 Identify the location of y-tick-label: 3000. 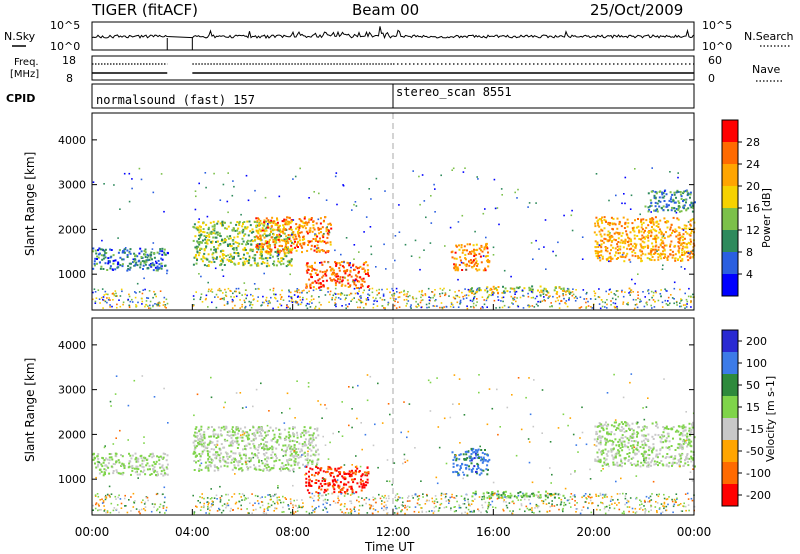
(72, 185).